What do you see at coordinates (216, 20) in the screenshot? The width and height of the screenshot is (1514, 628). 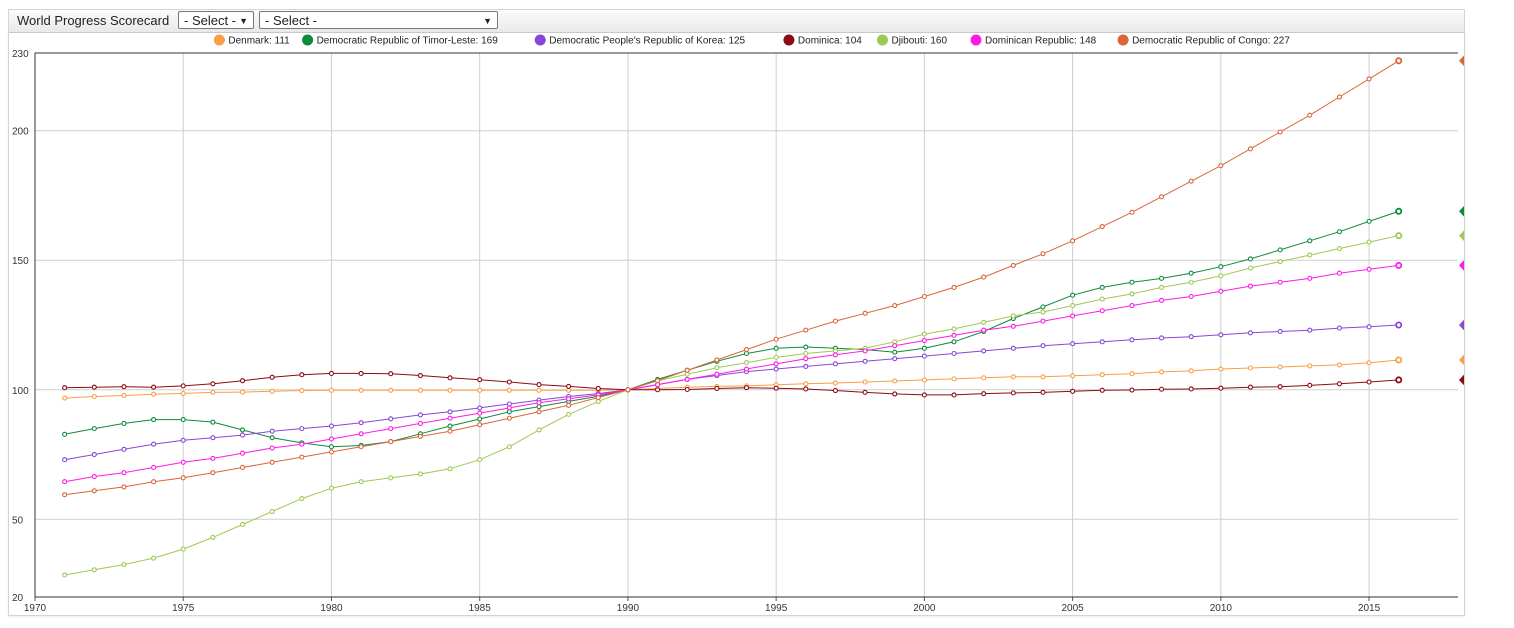 I see `select-dropdown-1: - Select - ▼` at bounding box center [216, 20].